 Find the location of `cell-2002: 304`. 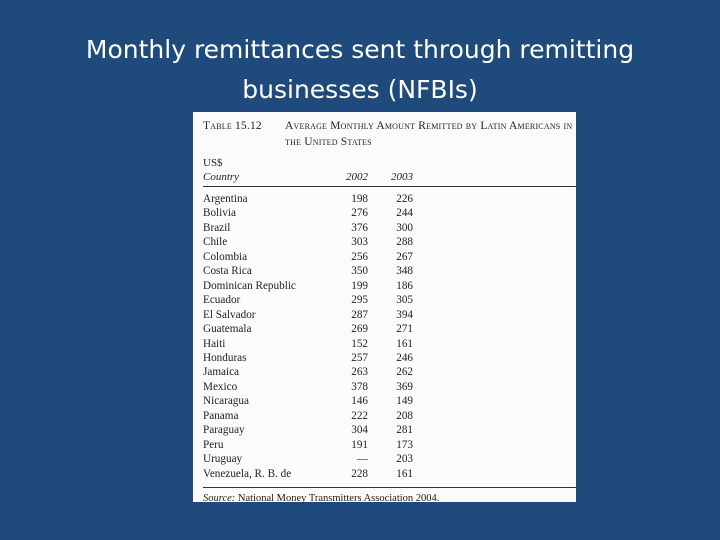

cell-2002: 304 is located at coordinates (359, 430).